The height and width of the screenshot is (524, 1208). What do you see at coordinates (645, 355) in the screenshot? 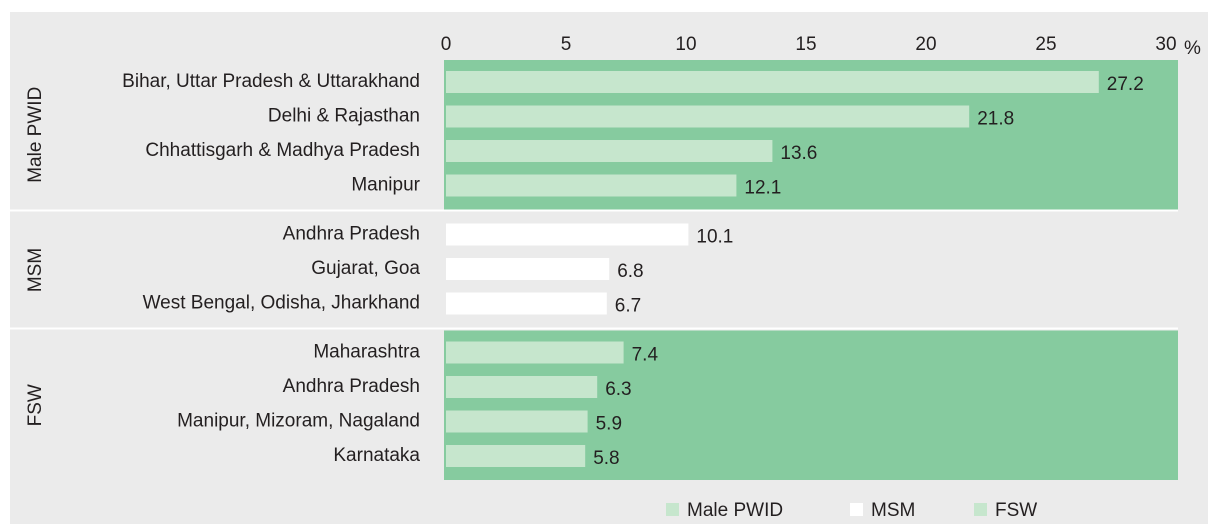
I see `value-label: 7.4` at bounding box center [645, 355].